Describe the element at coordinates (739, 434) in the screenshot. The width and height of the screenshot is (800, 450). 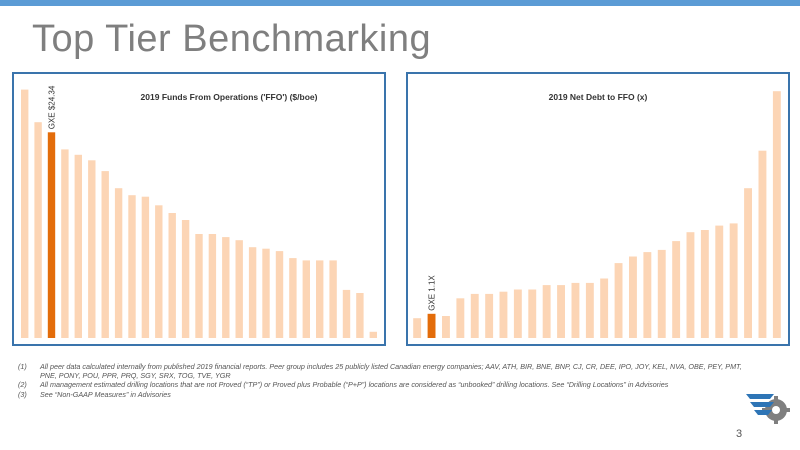
I see `page-number: 3` at that location.